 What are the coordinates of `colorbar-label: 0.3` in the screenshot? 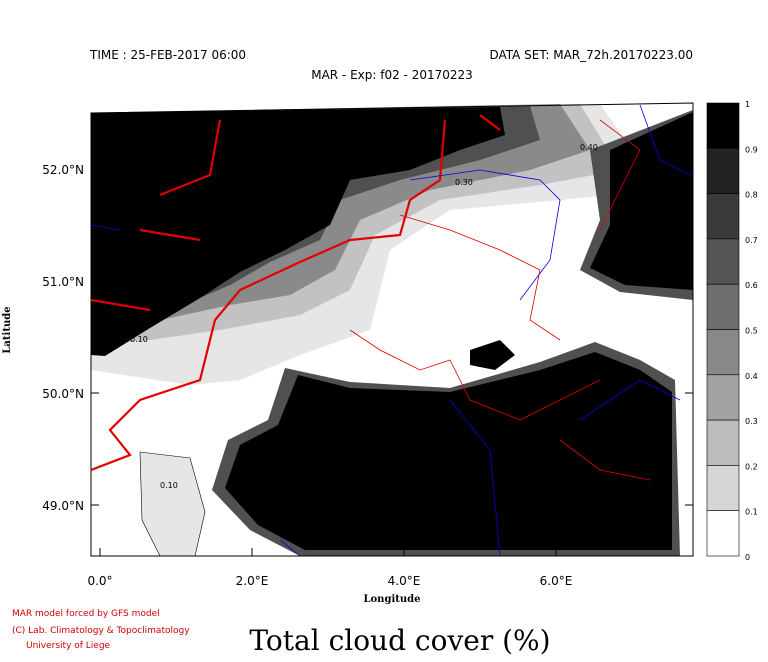 It's located at (751, 421).